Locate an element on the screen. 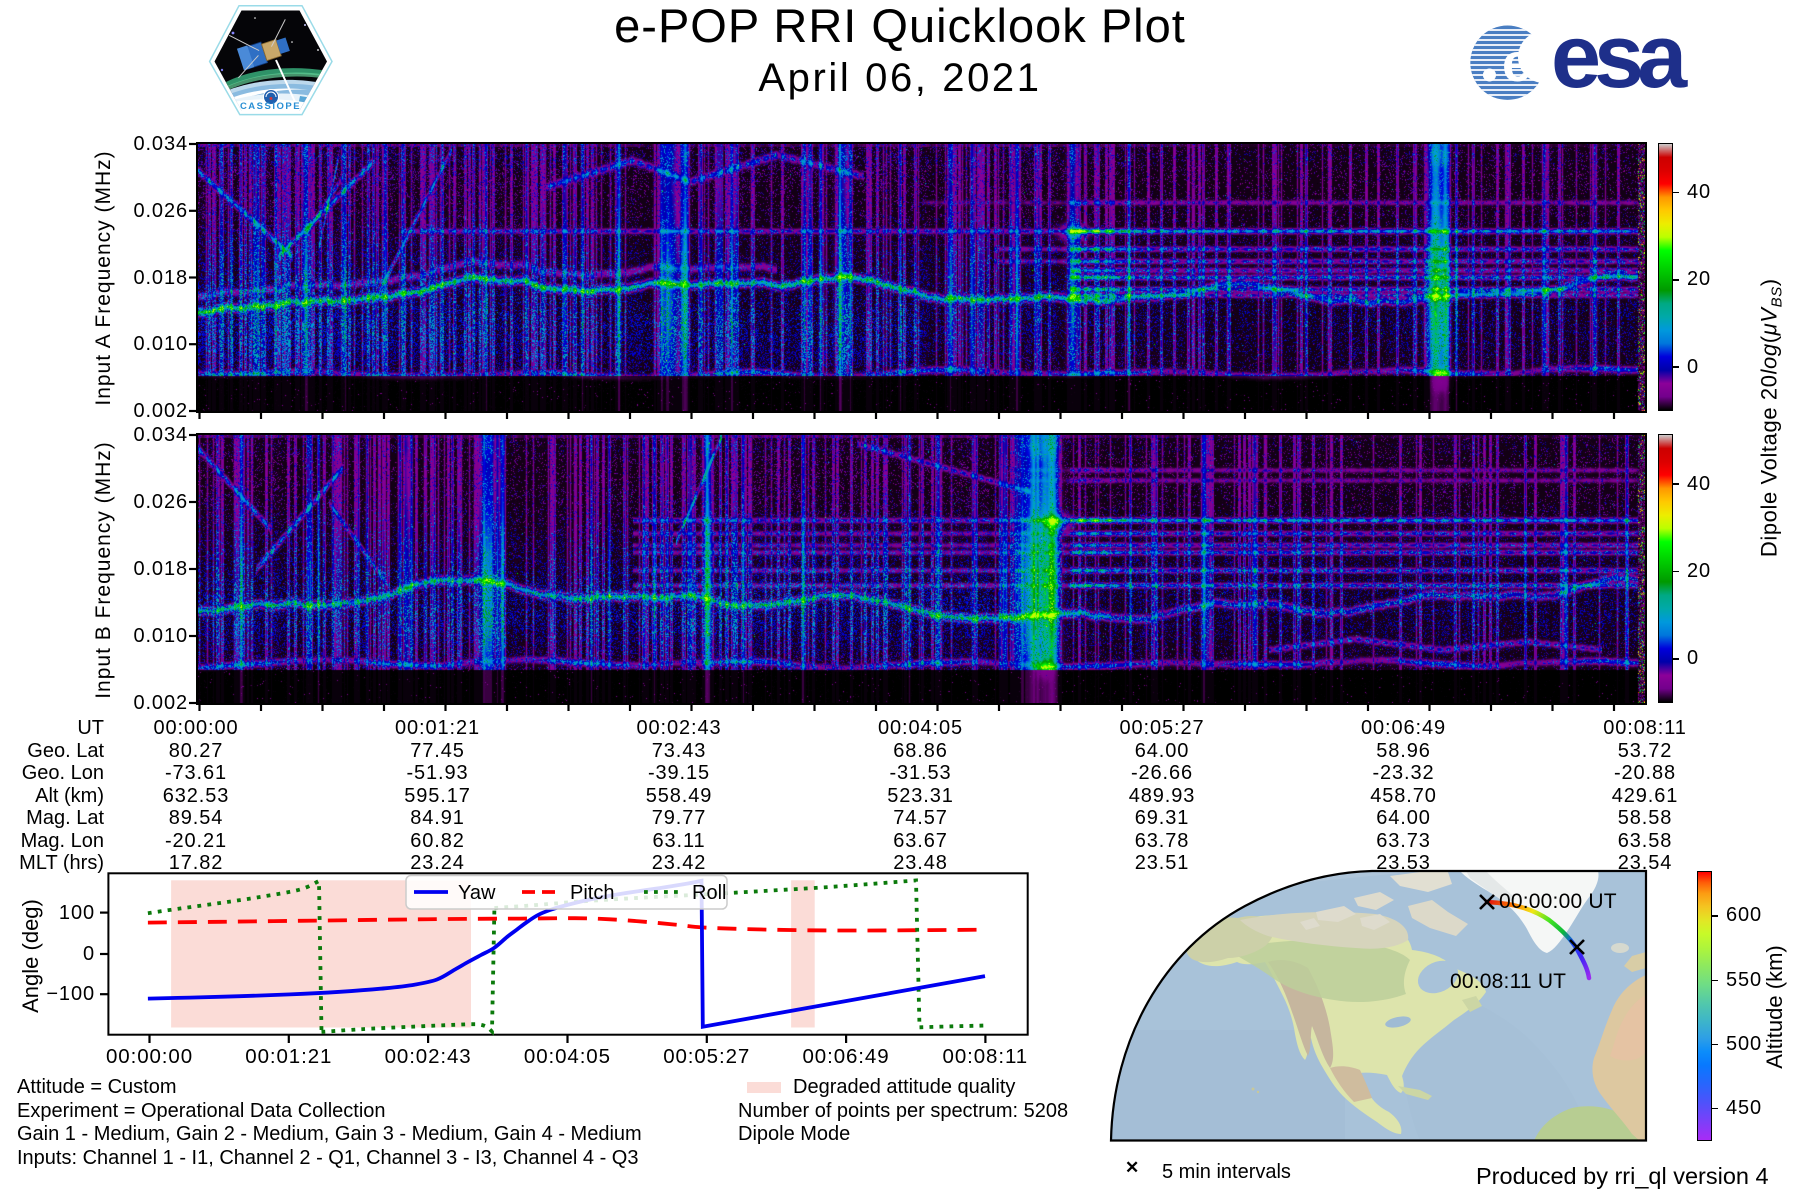 The height and width of the screenshot is (1200, 1800). svg-text: Roll is located at coordinates (709, 893).